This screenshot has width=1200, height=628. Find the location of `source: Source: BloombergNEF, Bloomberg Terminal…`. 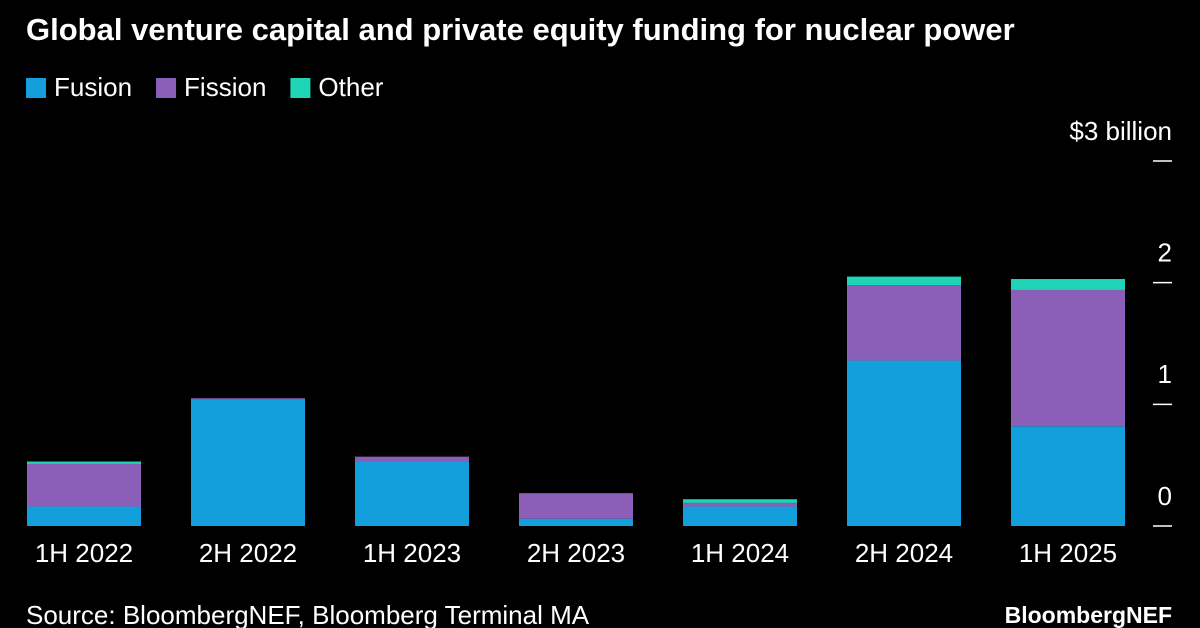

source: Source: BloombergNEF, Bloomberg Terminal… is located at coordinates (308, 614).